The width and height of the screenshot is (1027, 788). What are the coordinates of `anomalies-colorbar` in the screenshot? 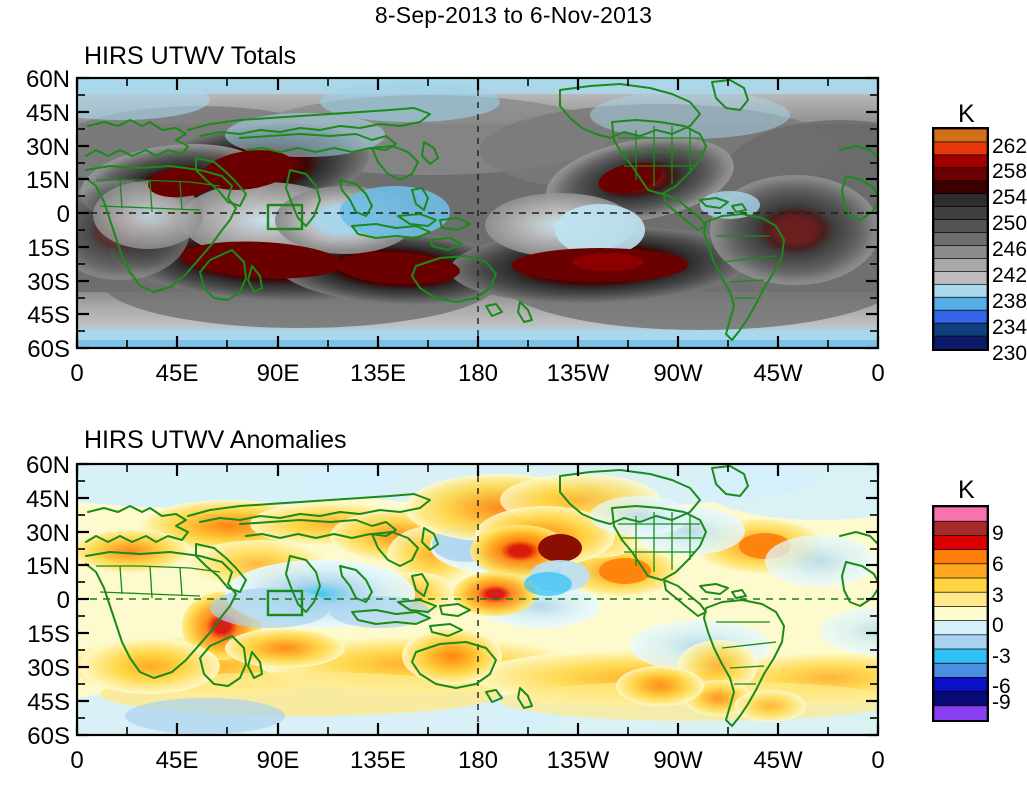 It's located at (960, 613).